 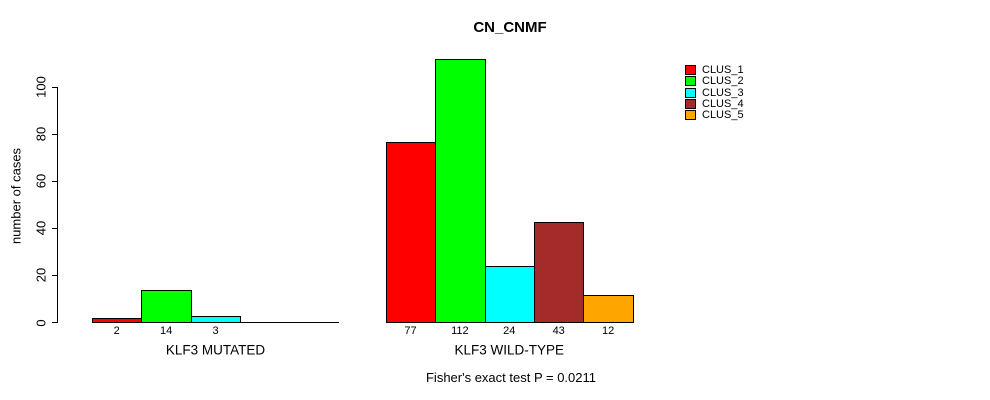 What do you see at coordinates (215, 331) in the screenshot?
I see `bar-value-label: 3` at bounding box center [215, 331].